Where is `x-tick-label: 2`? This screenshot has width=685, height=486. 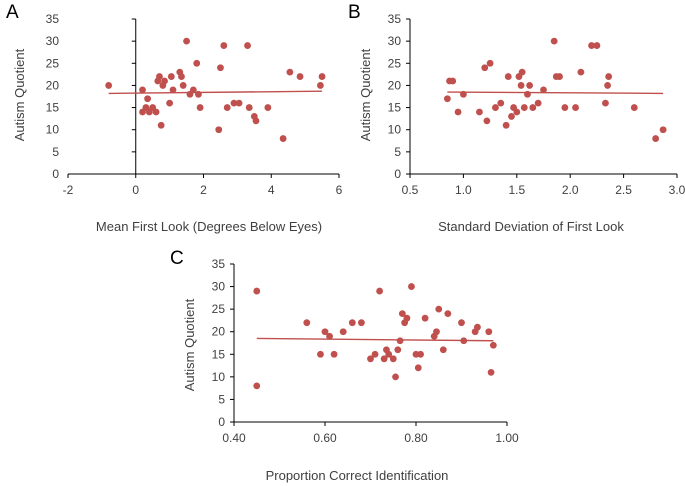 x-tick-label: 2 is located at coordinates (203, 190).